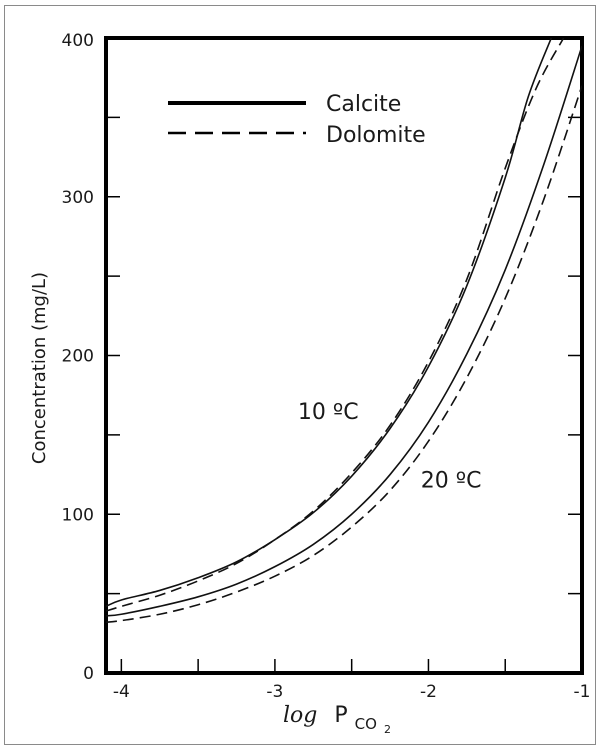 This screenshot has width=602, height=750. I want to click on y-tick-label: 400, so click(78, 41).